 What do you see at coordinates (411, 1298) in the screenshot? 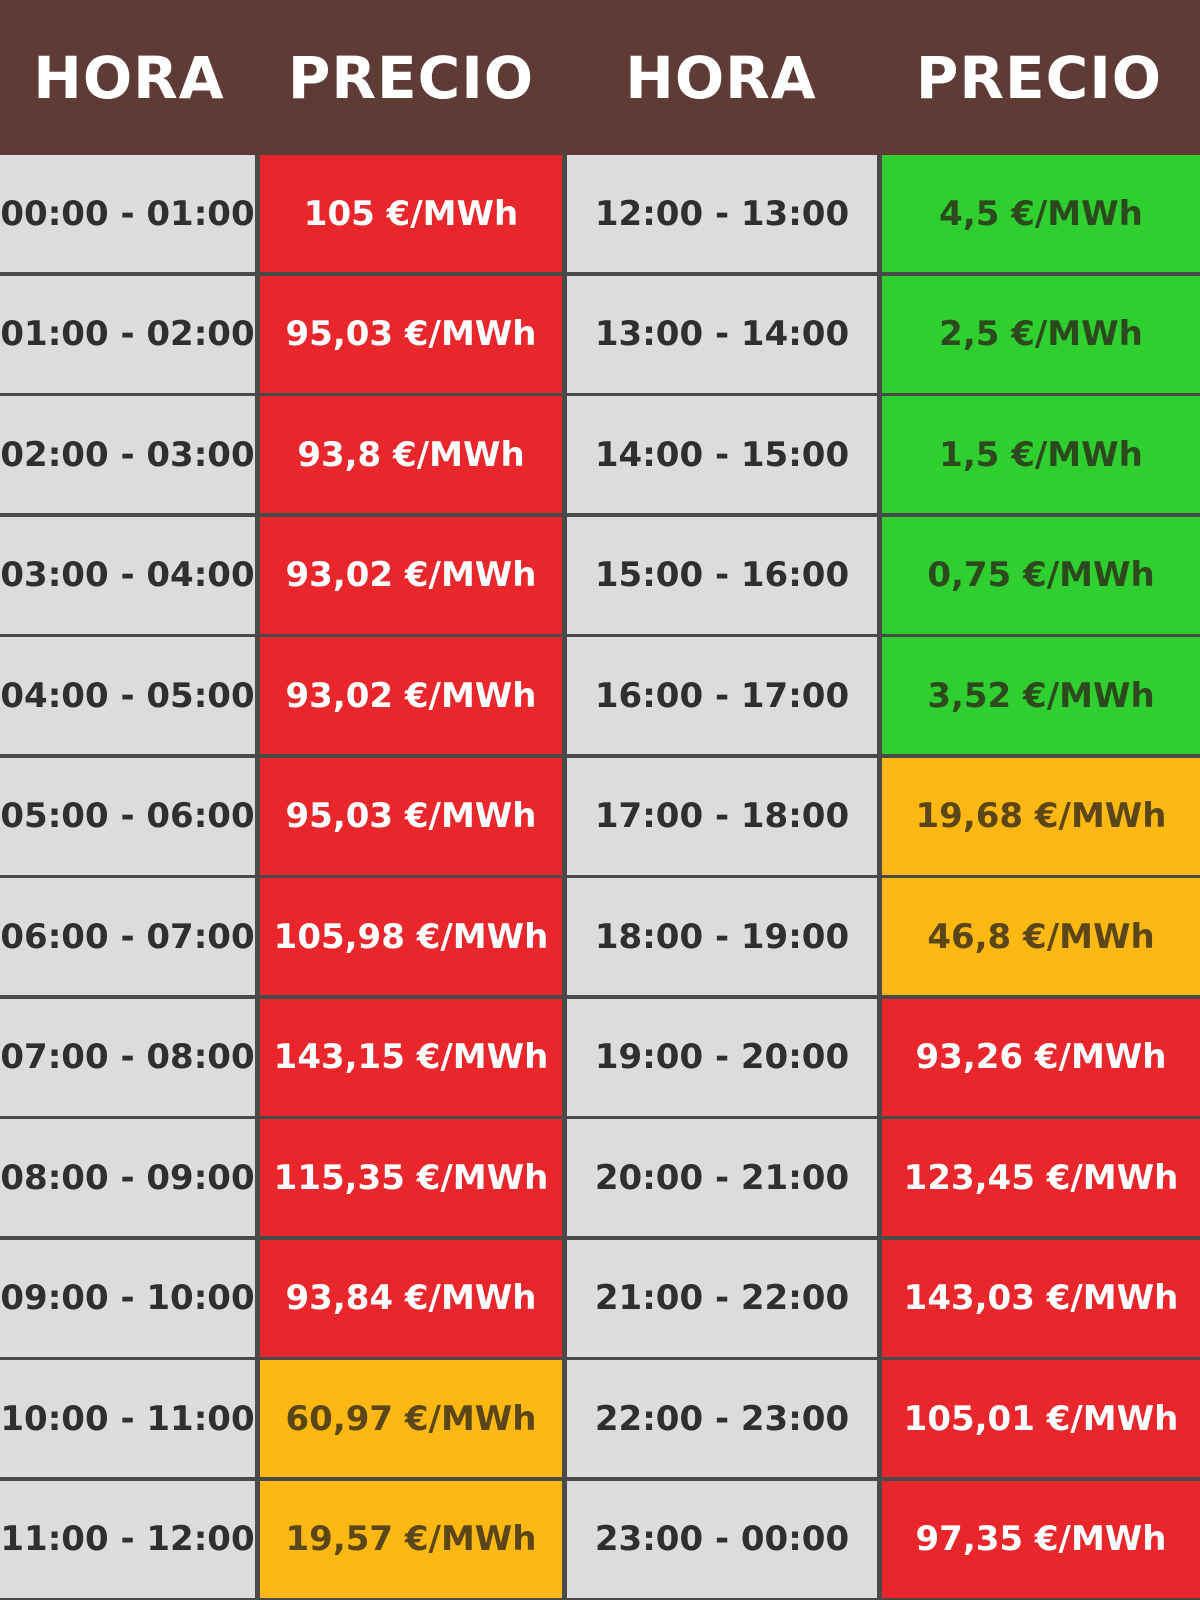
I see `price-cell-left: 93,84 €/MWh` at bounding box center [411, 1298].